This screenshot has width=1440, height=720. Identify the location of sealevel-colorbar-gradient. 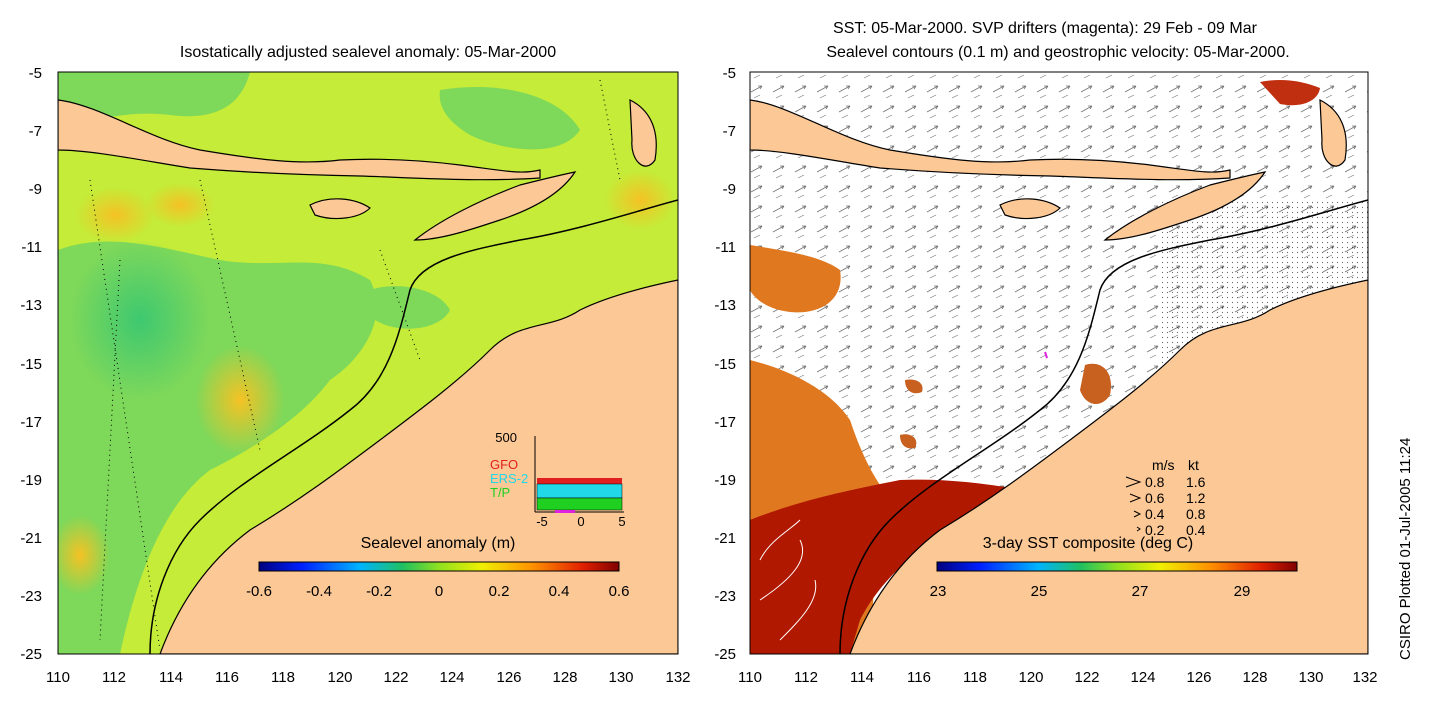
(439, 566).